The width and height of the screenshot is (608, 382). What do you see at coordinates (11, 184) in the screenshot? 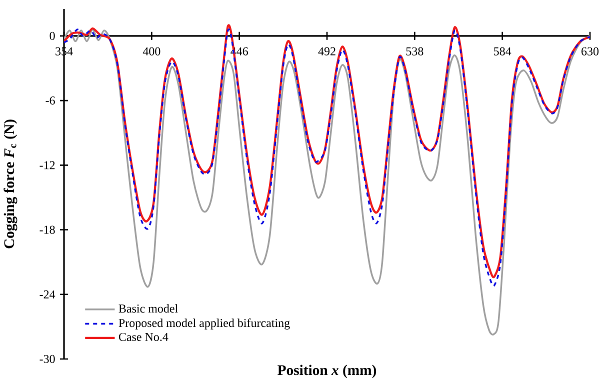
I see `y-axis-title: Cogging force F$_{c}$ (N)` at bounding box center [11, 184].